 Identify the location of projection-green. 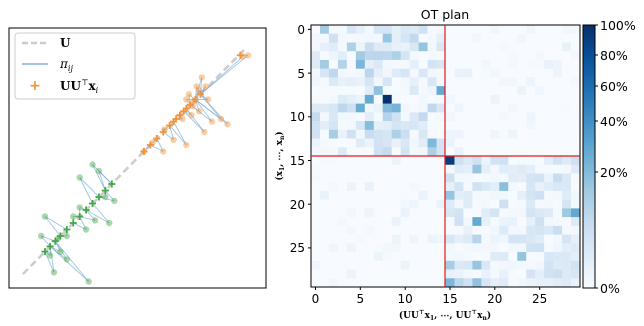
(50, 246).